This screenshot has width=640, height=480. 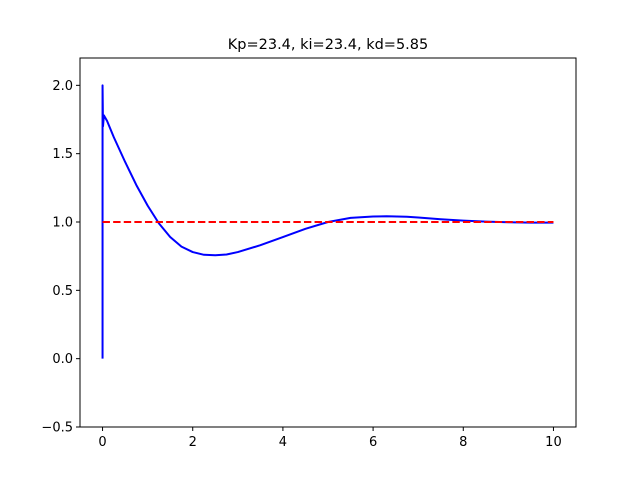 I want to click on x-tick-label: 4, so click(x=283, y=442).